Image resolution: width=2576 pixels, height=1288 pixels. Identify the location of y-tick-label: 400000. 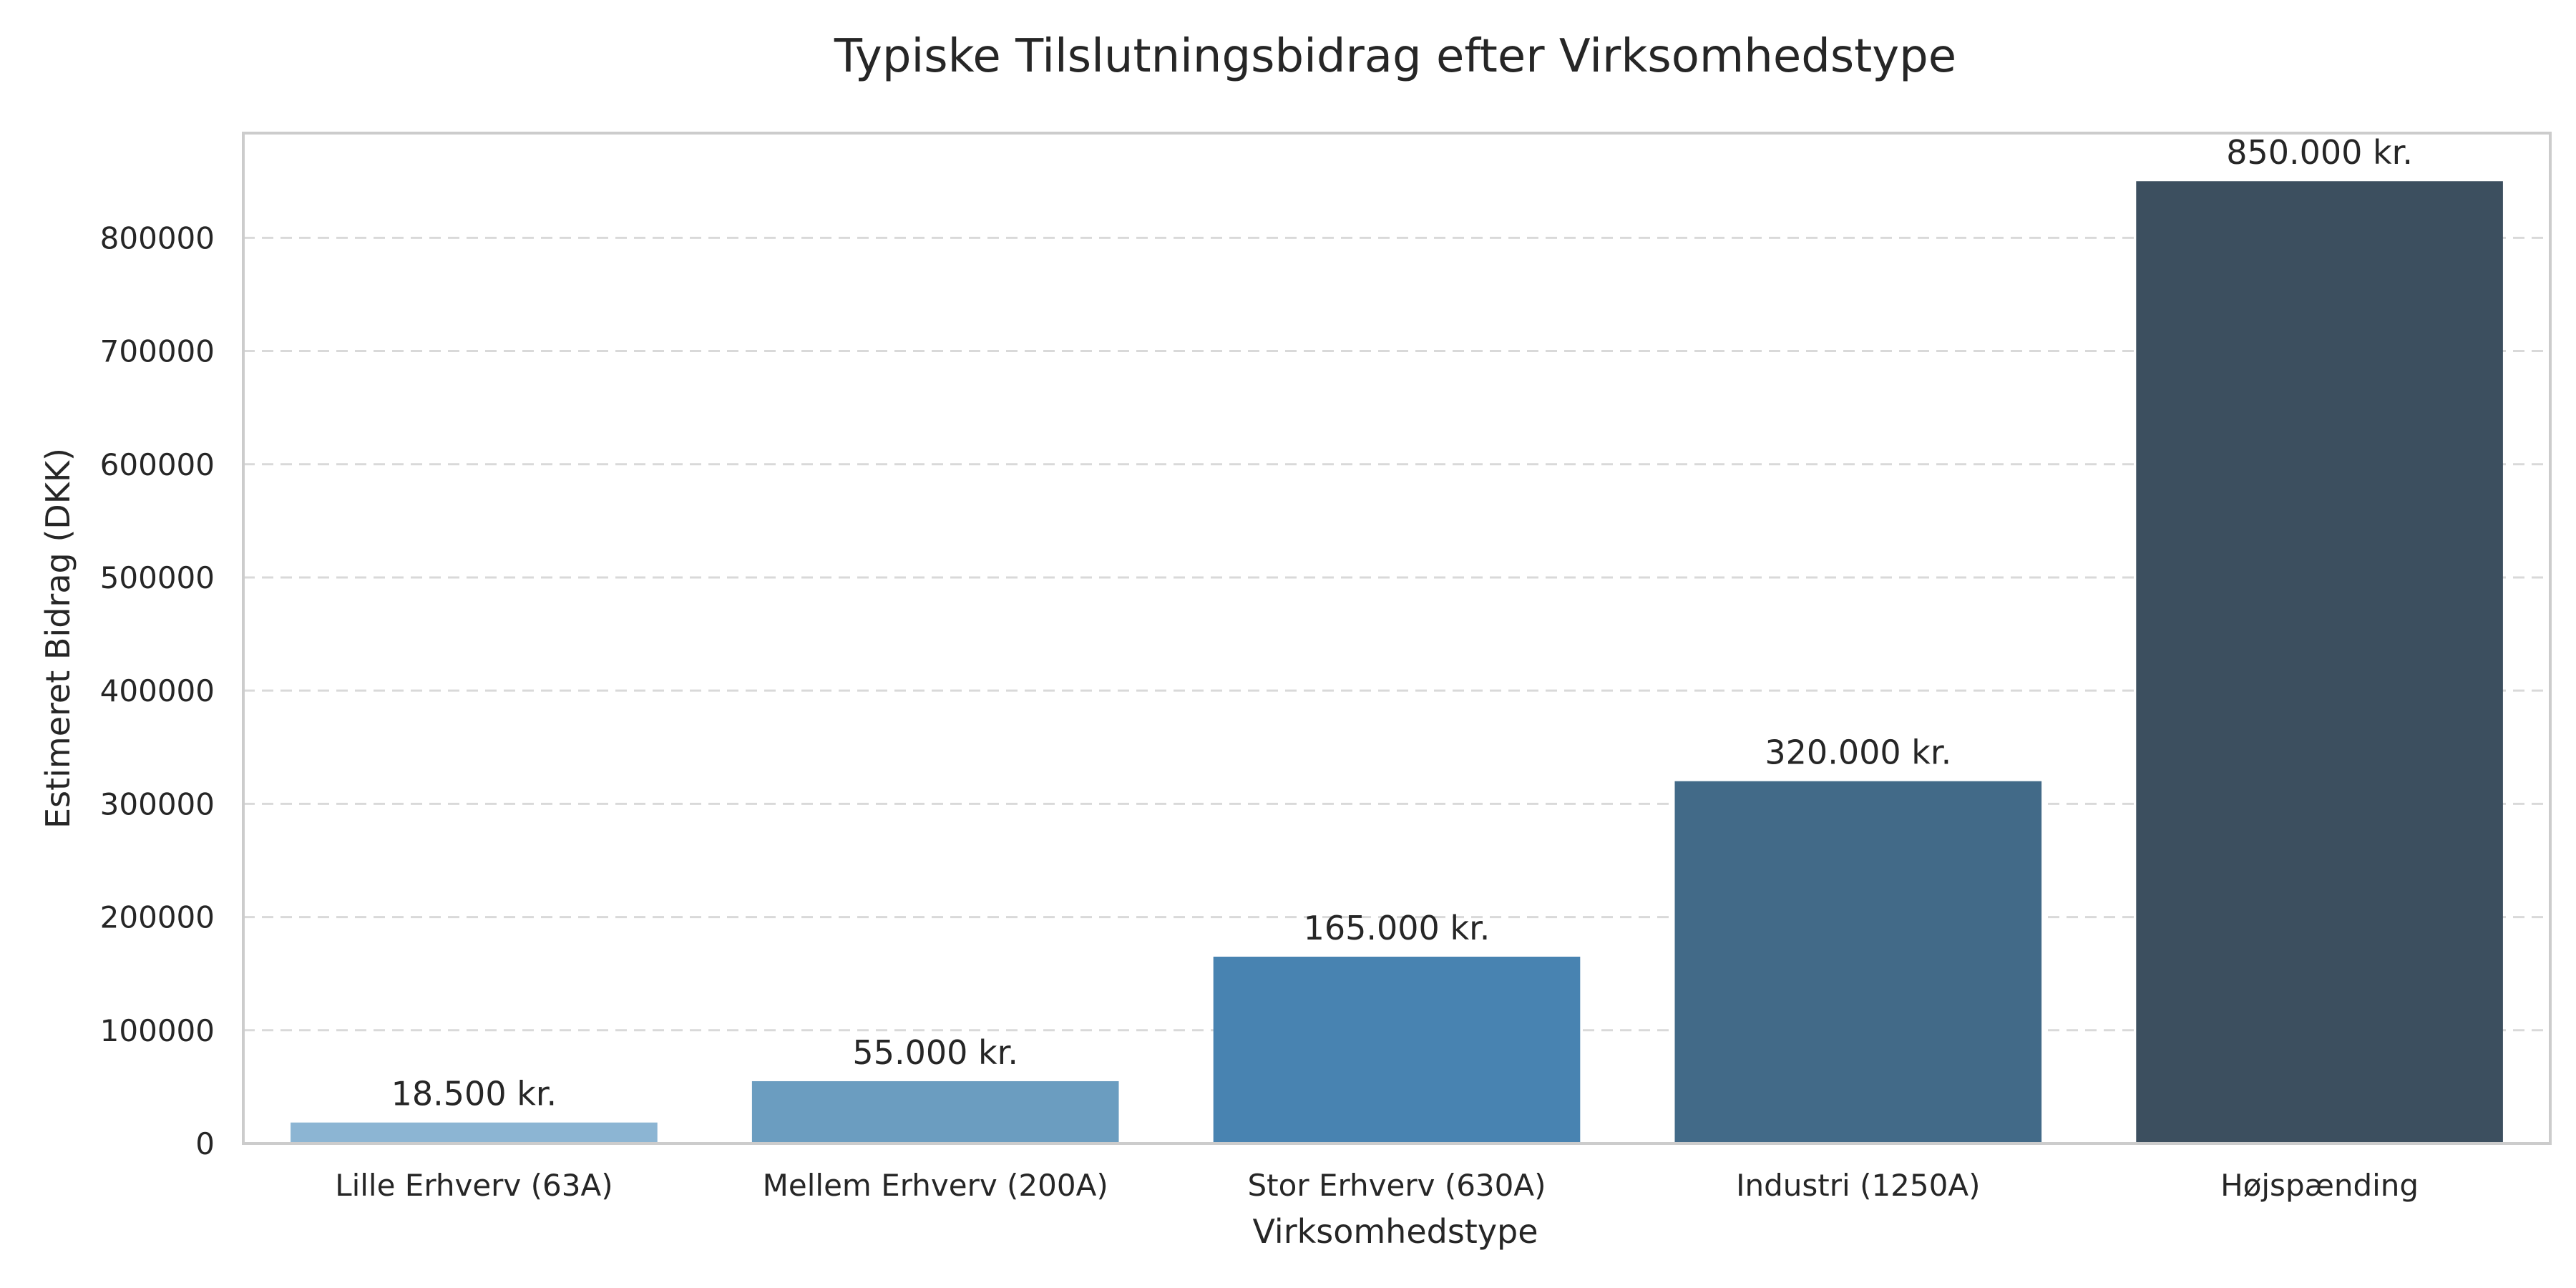
(157, 690).